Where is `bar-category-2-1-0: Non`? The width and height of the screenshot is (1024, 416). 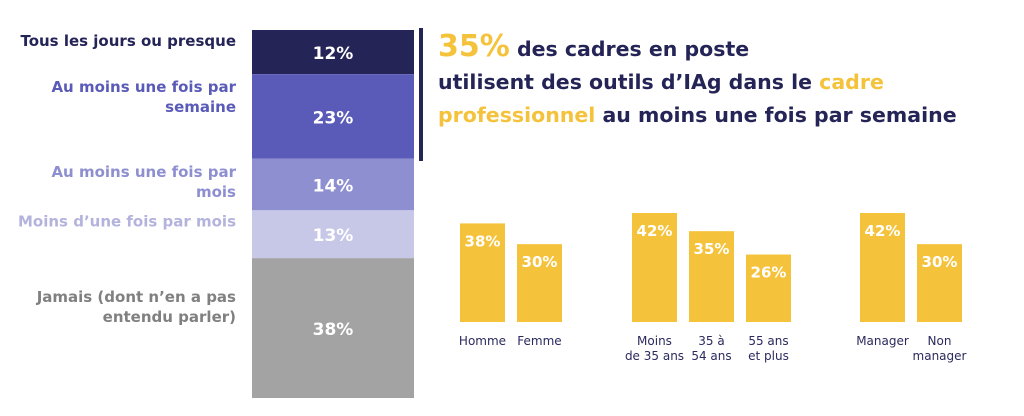
bar-category-2-1-0: Non is located at coordinates (940, 341).